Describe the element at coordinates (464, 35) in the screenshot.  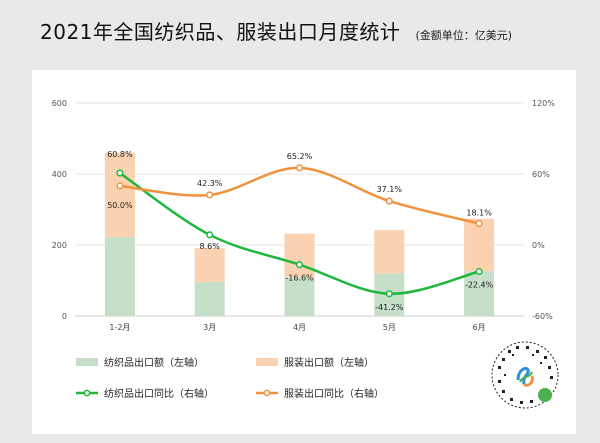
I see `unit-note: (金额单位：亿美元)` at that location.